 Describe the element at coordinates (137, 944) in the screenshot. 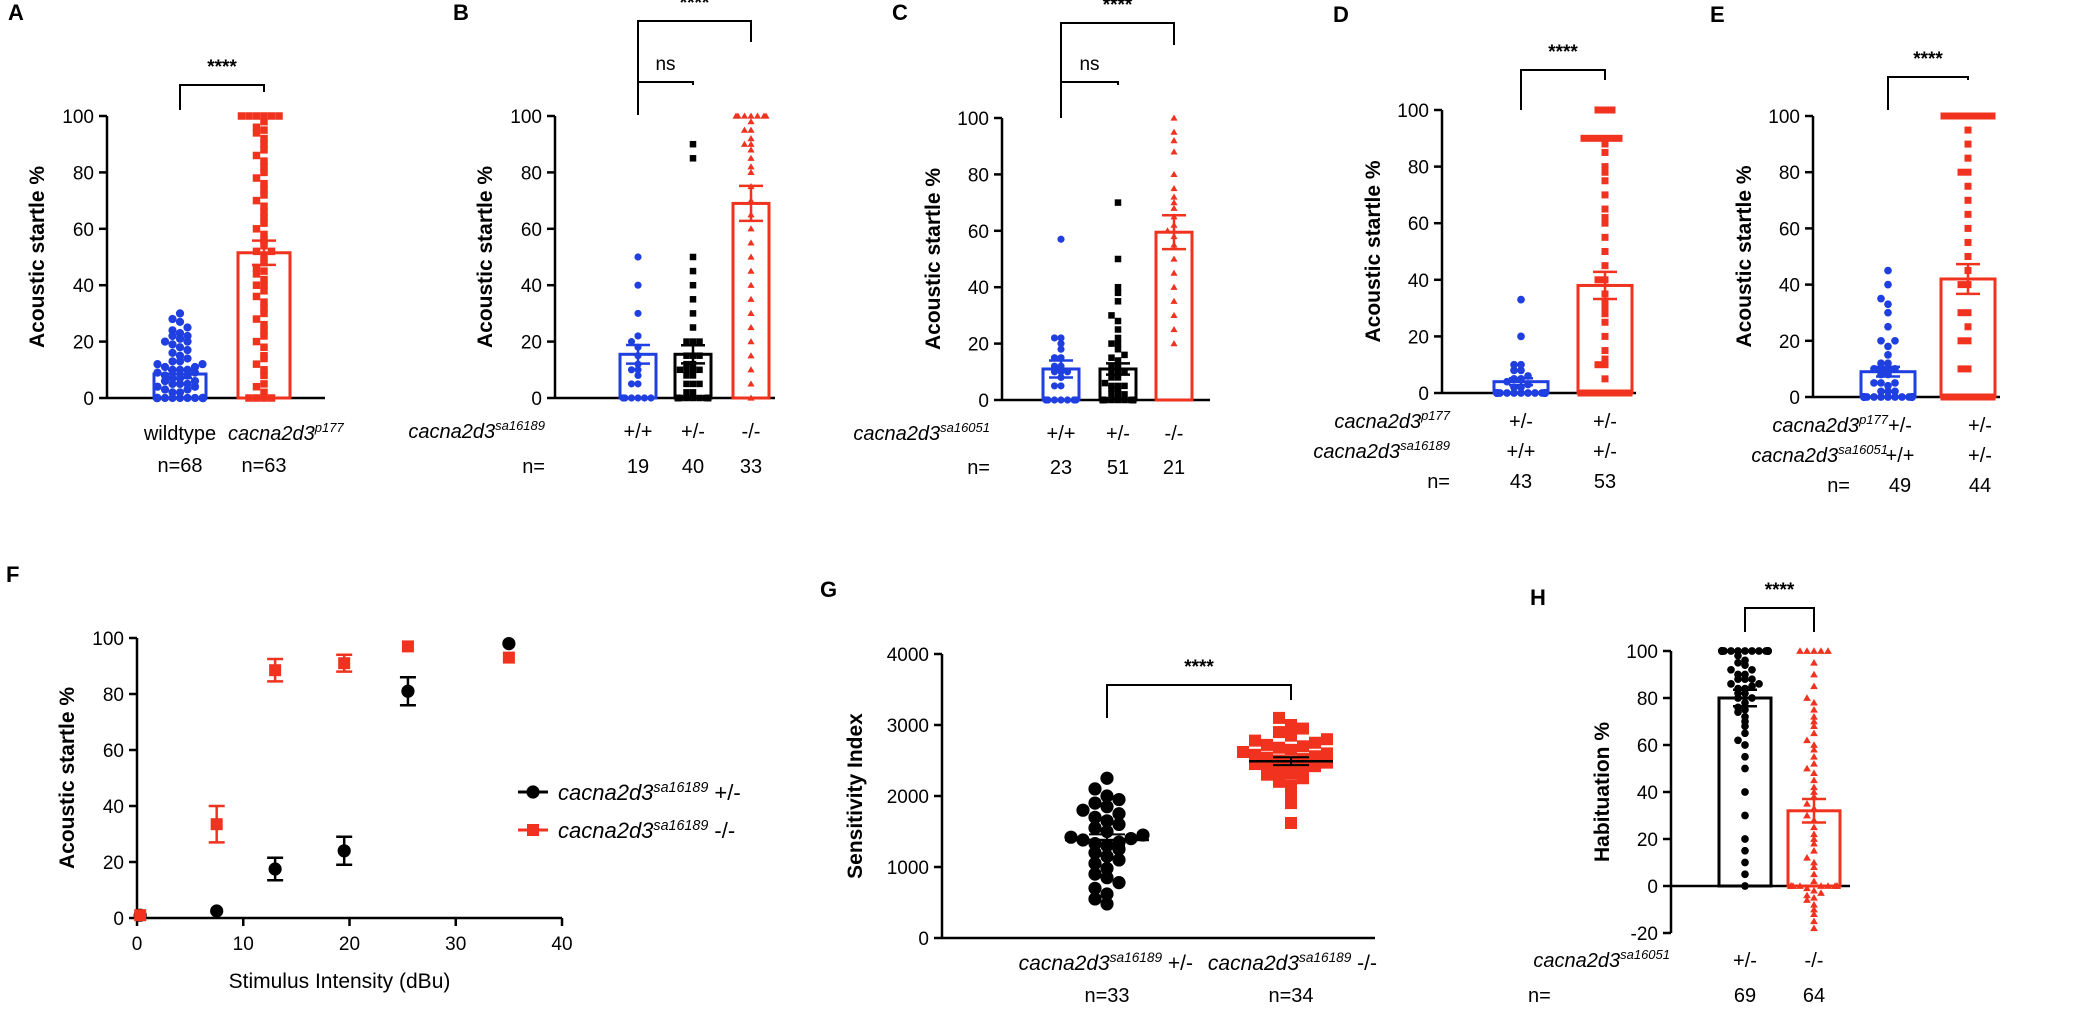

I see `panel-f-x-tick-label: 0` at that location.